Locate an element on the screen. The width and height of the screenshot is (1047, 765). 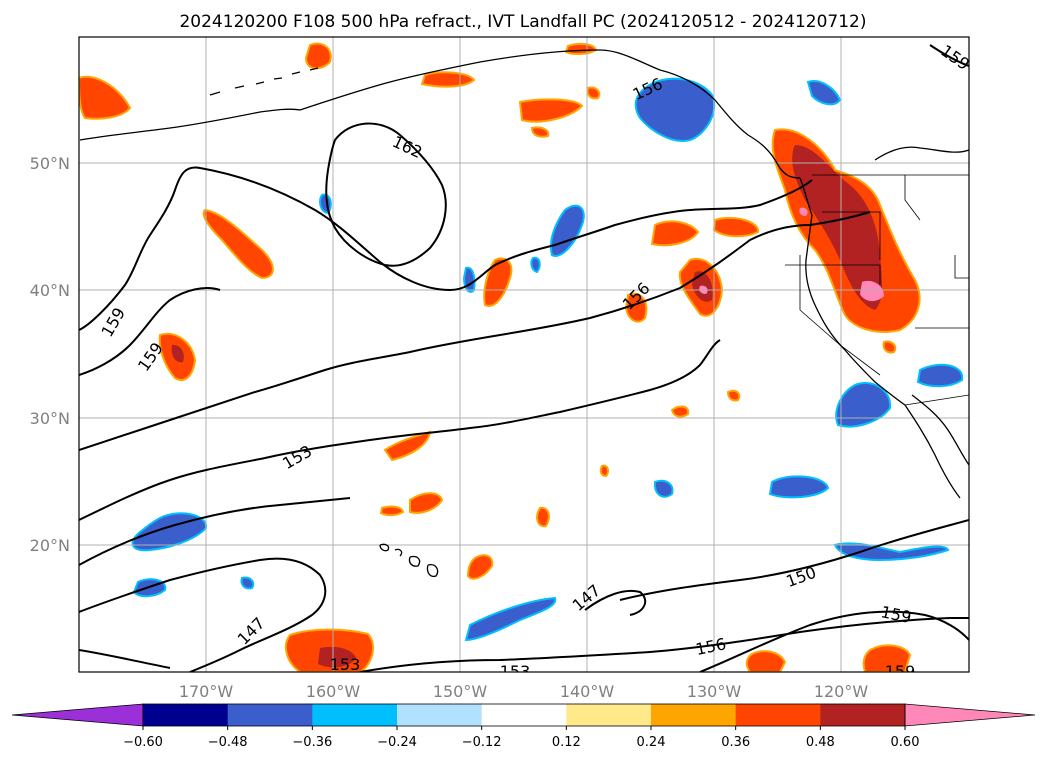
baja-coast is located at coordinates (932, 451).